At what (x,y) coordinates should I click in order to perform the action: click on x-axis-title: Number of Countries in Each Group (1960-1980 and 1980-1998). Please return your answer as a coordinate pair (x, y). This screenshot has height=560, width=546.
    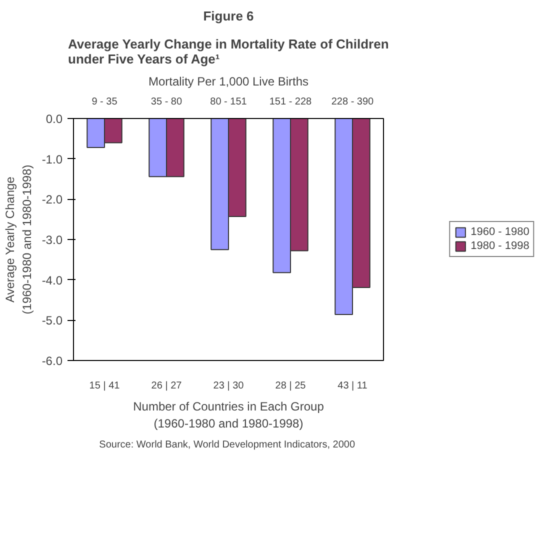
    Looking at the image, I should click on (228, 415).